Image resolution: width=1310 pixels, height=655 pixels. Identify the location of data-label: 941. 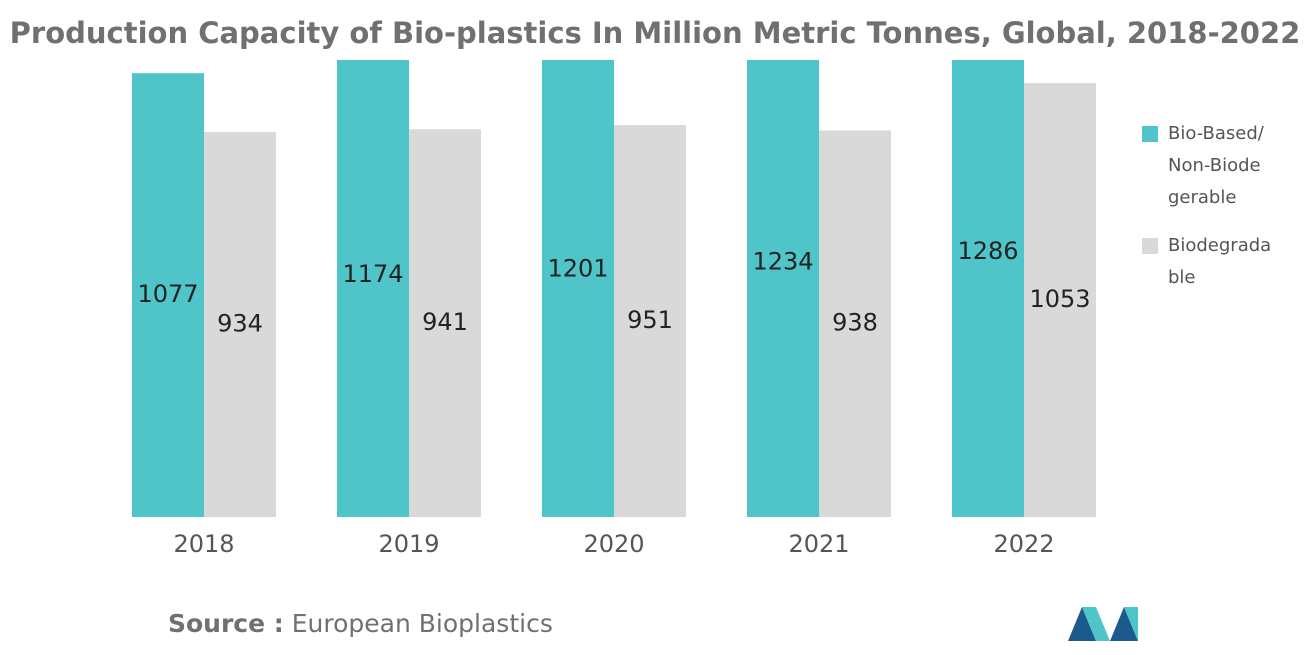
(445, 322).